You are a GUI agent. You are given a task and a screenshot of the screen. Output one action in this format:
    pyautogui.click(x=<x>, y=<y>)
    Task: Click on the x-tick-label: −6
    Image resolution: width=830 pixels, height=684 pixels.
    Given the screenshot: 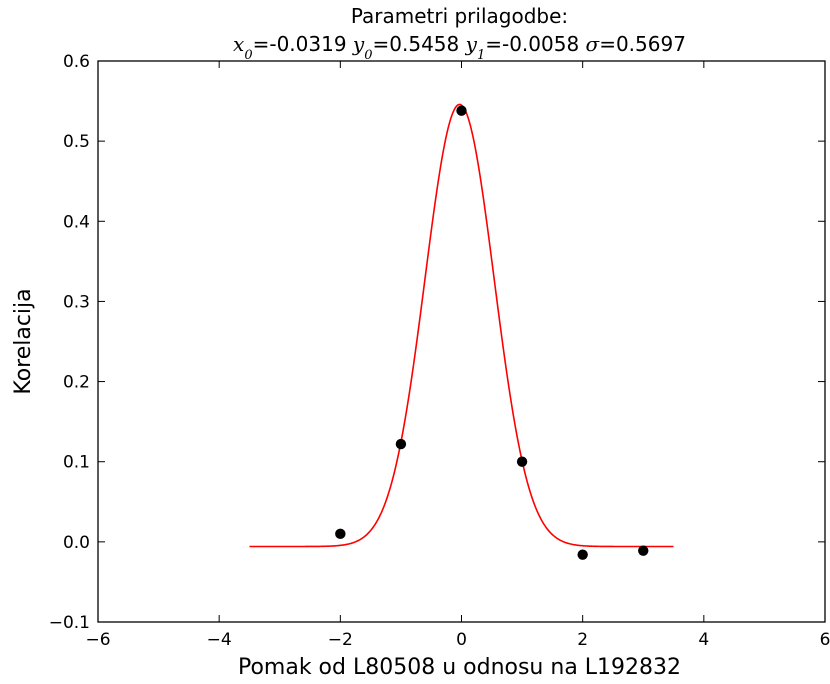 What is the action you would take?
    pyautogui.click(x=97, y=640)
    